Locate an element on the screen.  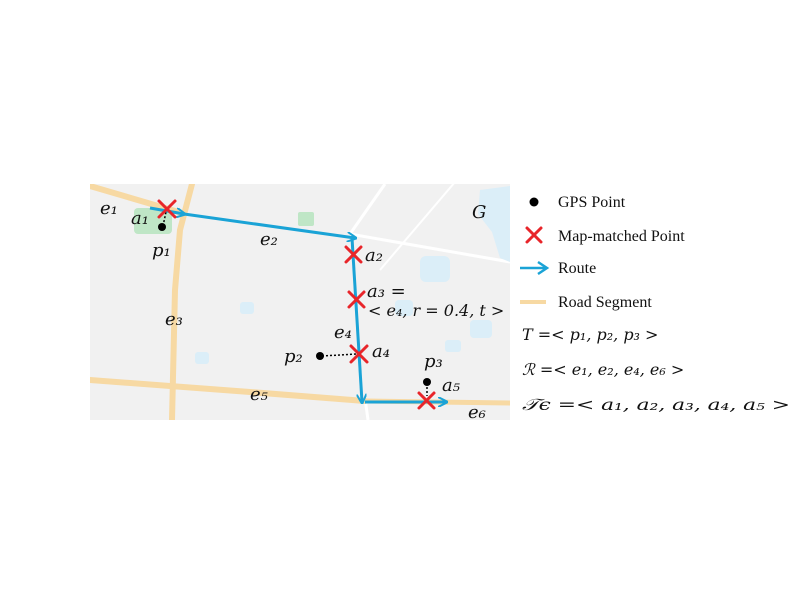
route-e4 is located at coordinates (356, 319).